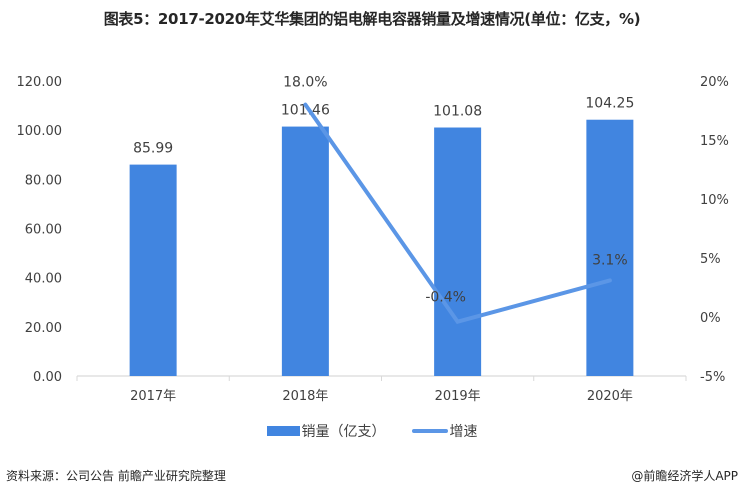  I want to click on right-axis-tick: 0%, so click(710, 318).